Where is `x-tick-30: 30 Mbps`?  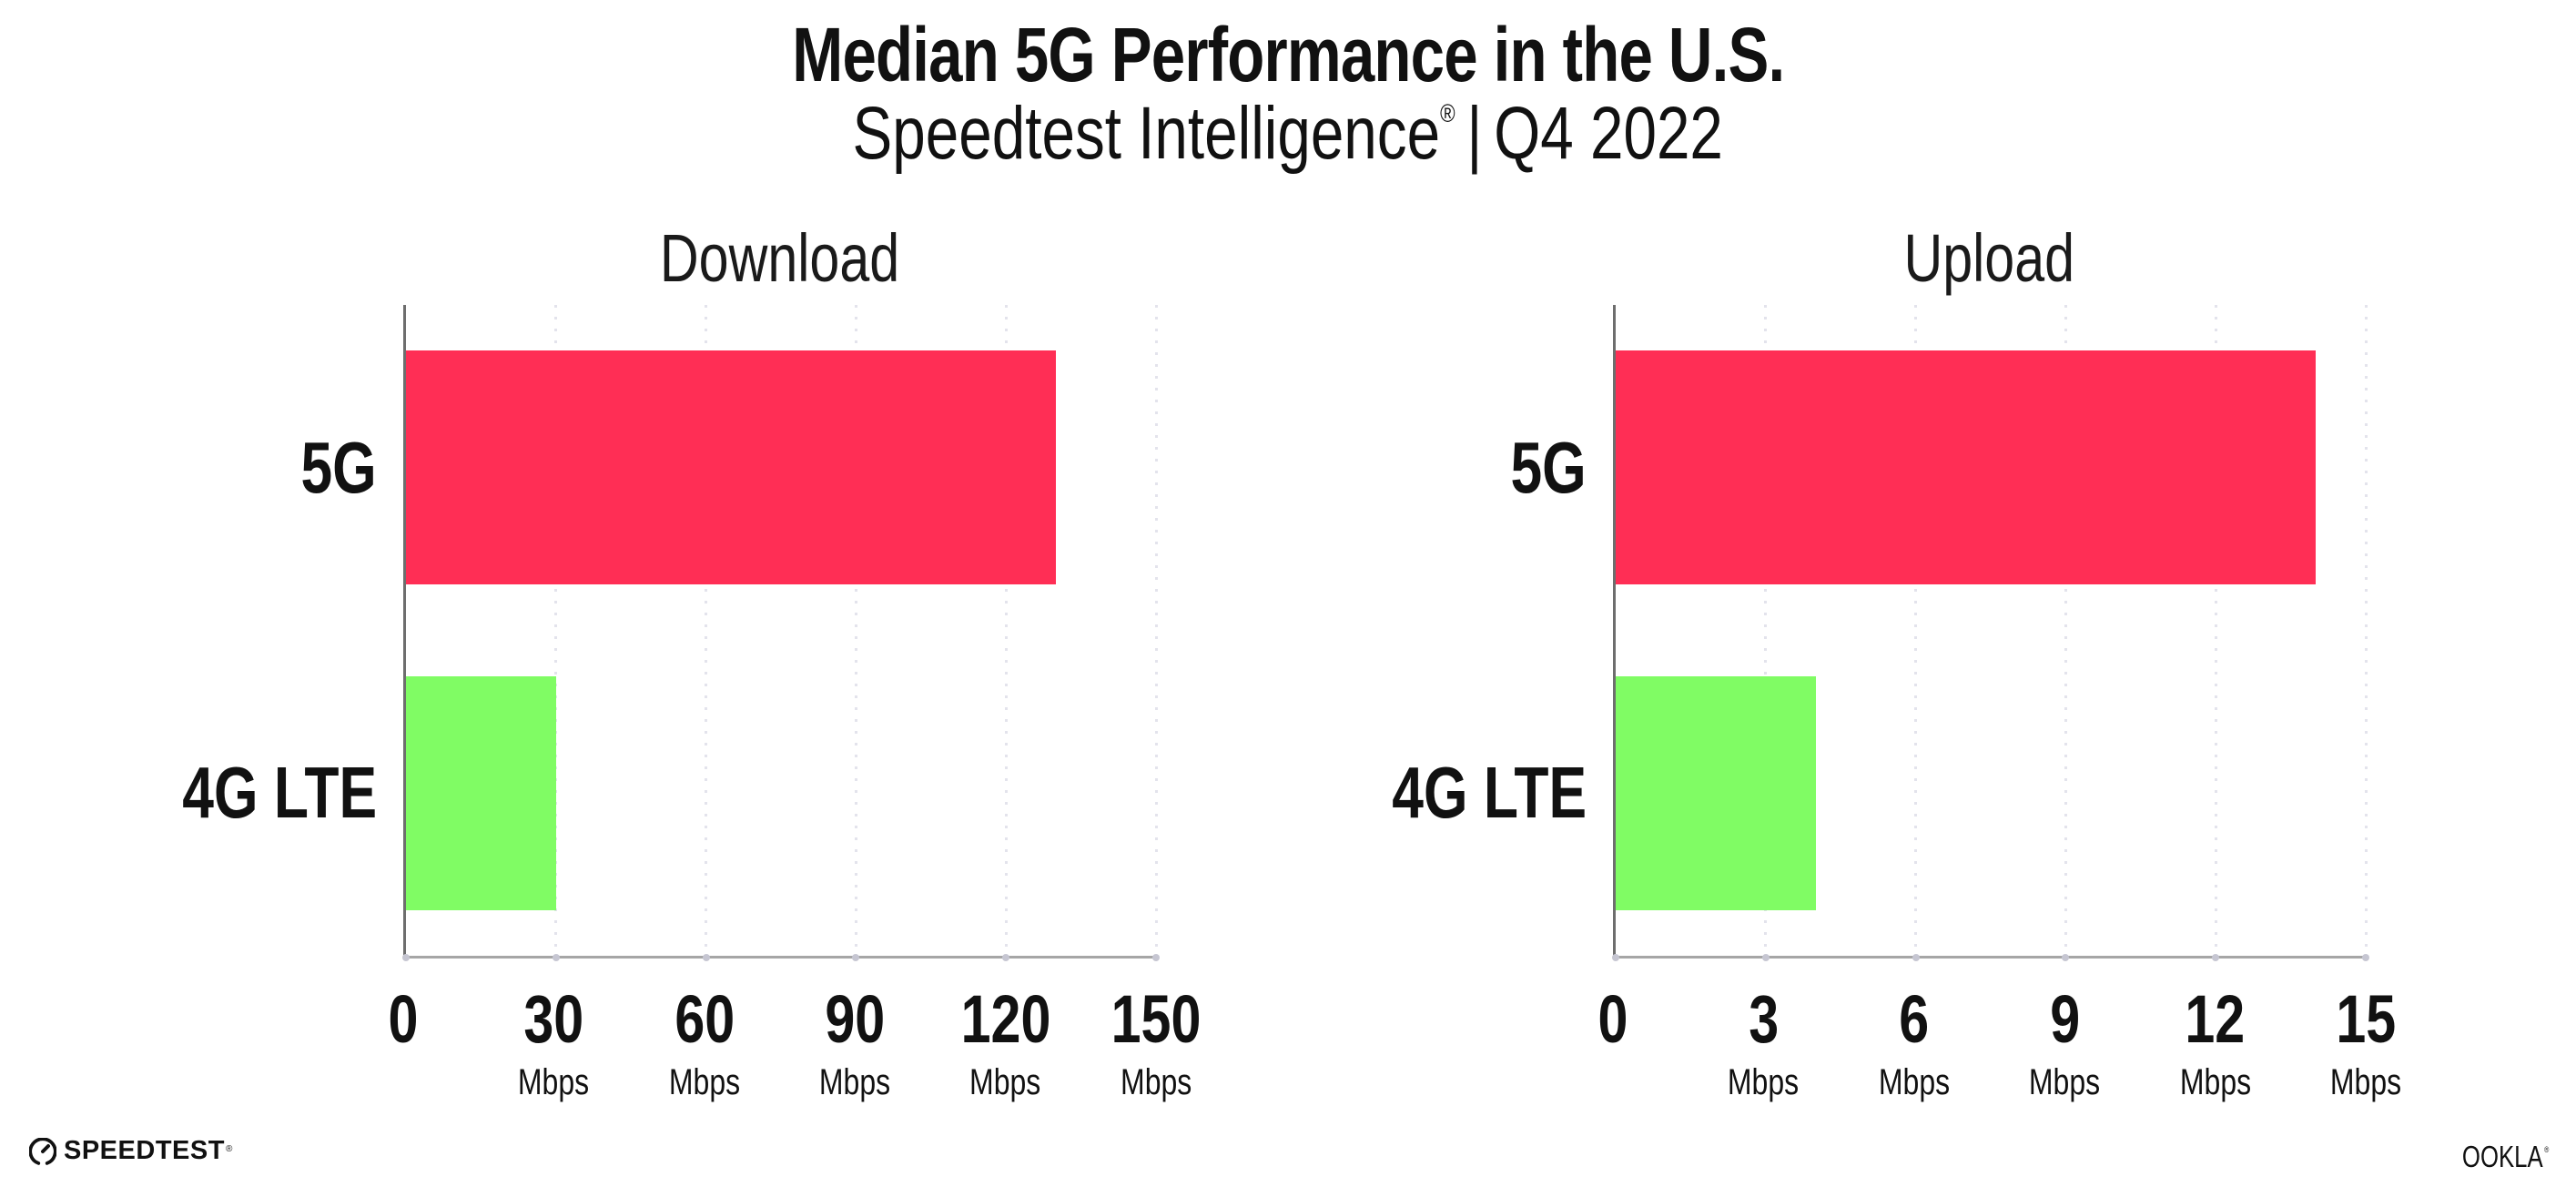 x-tick-30: 30 Mbps is located at coordinates (553, 1043).